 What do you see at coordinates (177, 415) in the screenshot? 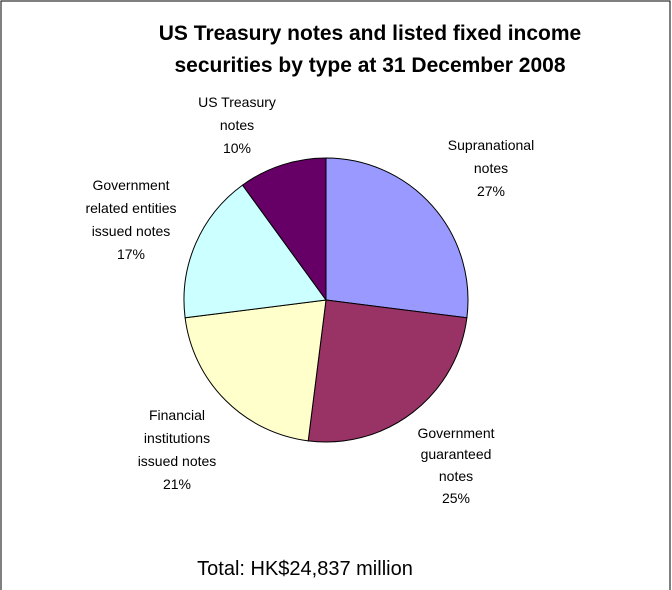
I see `slice-label-text: Financial` at bounding box center [177, 415].